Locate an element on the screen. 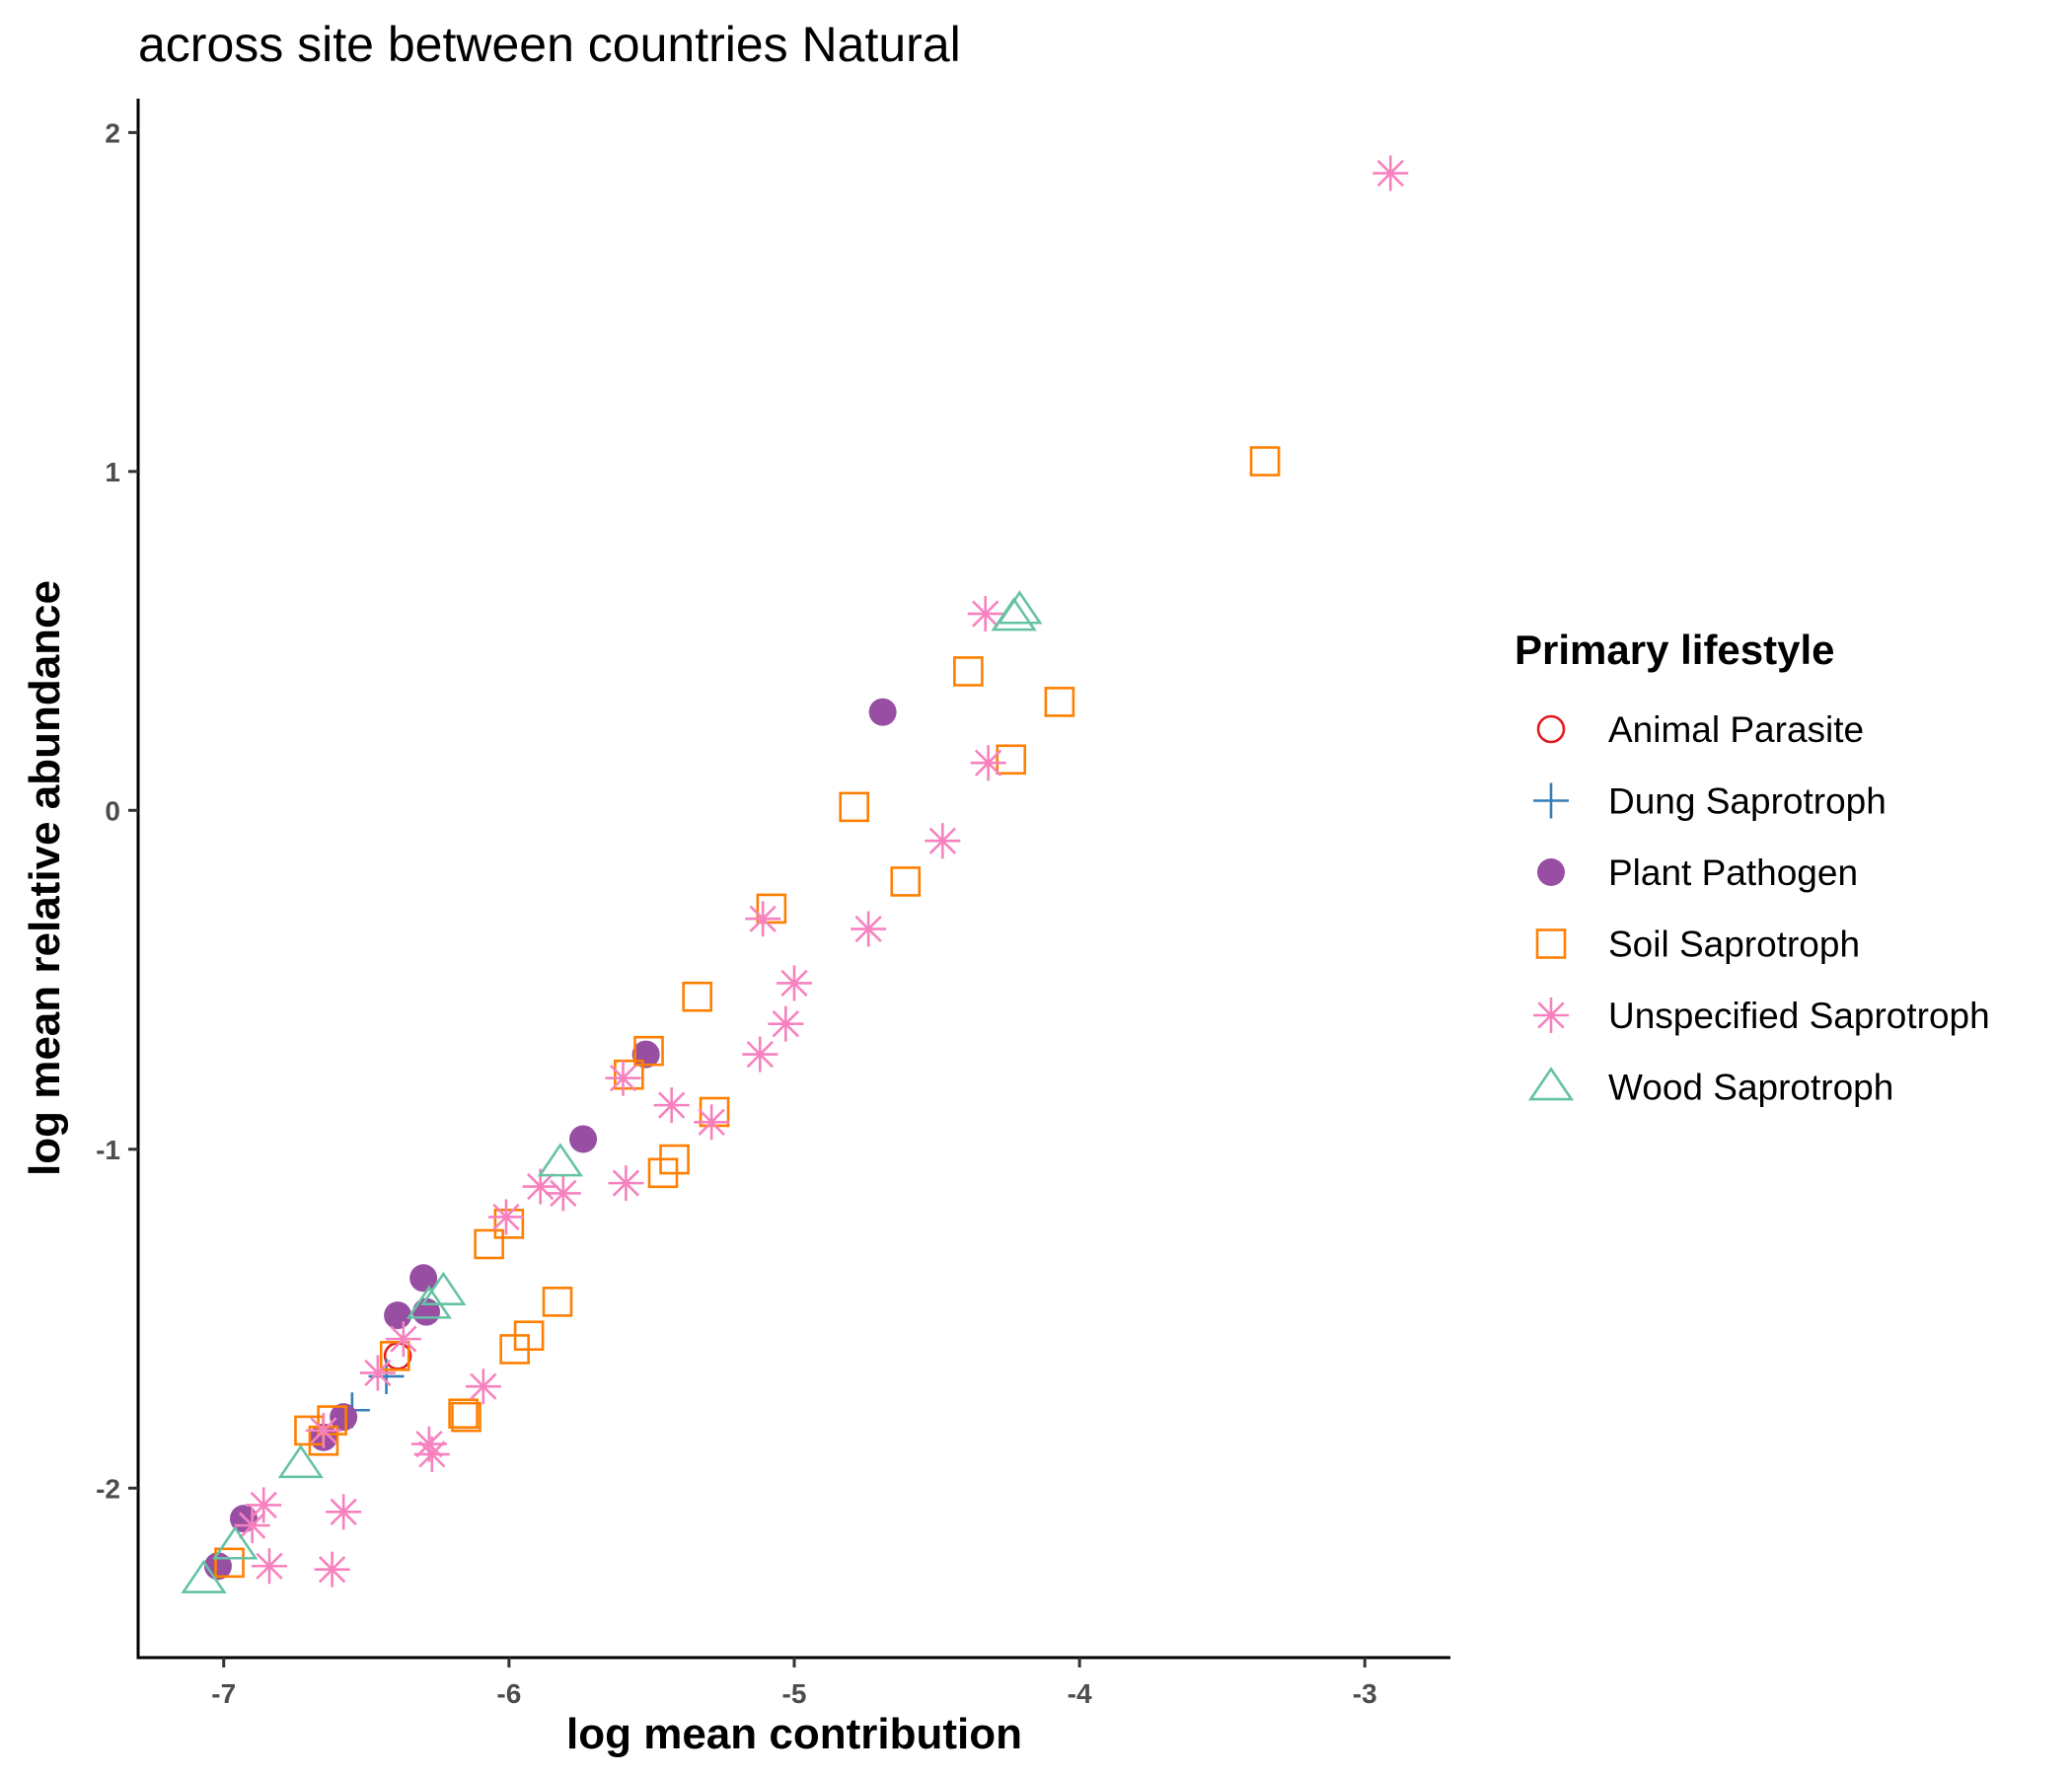 The height and width of the screenshot is (1776, 2072). legend-label: Plant Pathogen is located at coordinates (1733, 873).